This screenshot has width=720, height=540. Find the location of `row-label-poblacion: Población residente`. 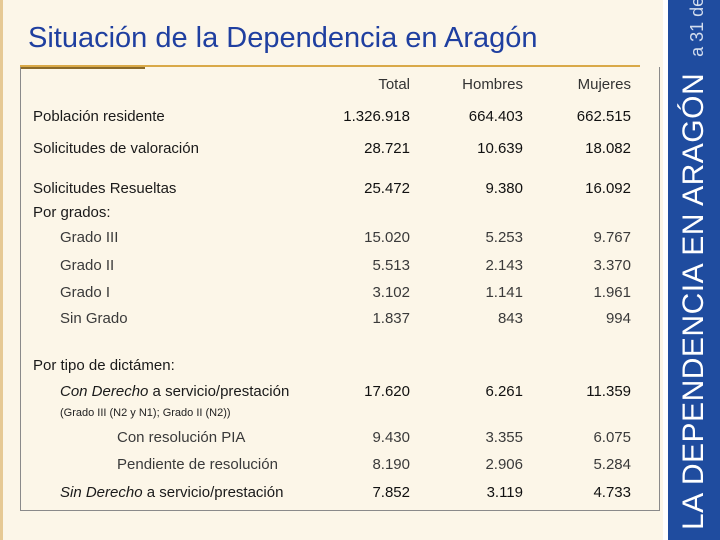

row-label-poblacion: Población residente is located at coordinates (99, 116).